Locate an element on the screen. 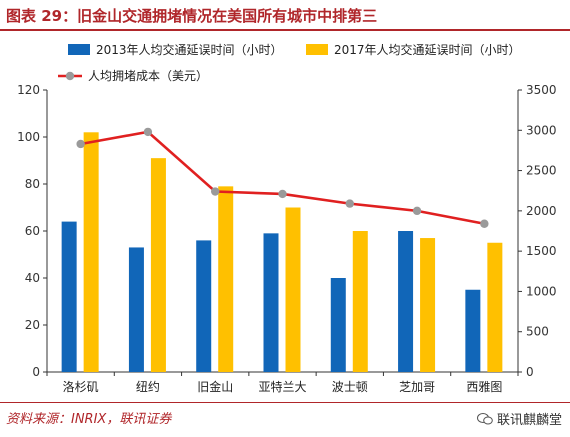 This screenshot has width=570, height=437. watermark: 联讯麒麟堂 is located at coordinates (519, 418).